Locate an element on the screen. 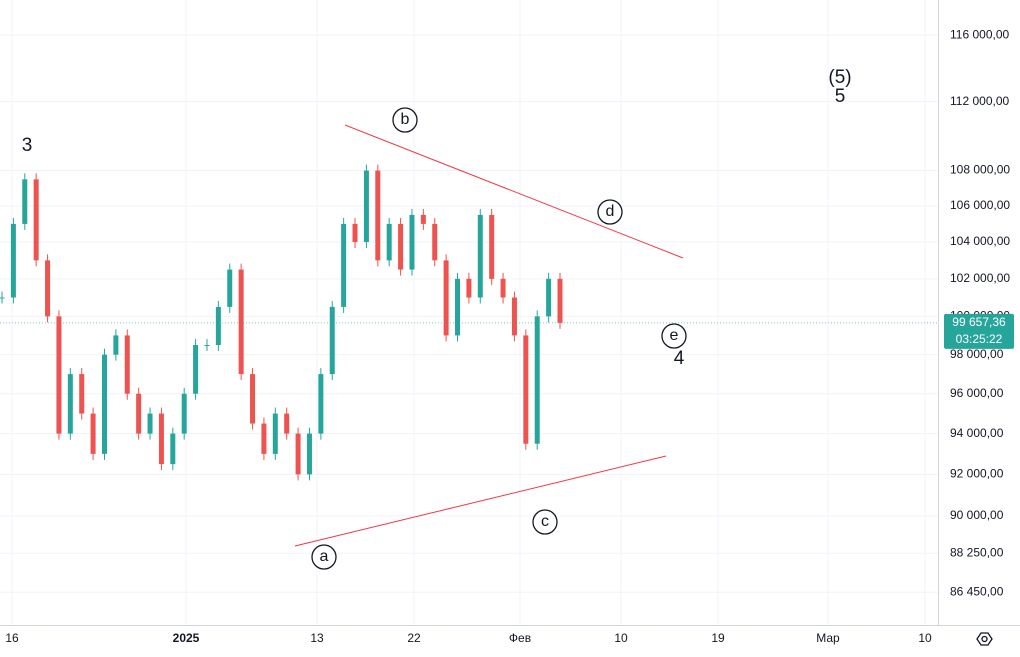 This screenshot has height=657, width=1020. circled-label: d is located at coordinates (610, 212).